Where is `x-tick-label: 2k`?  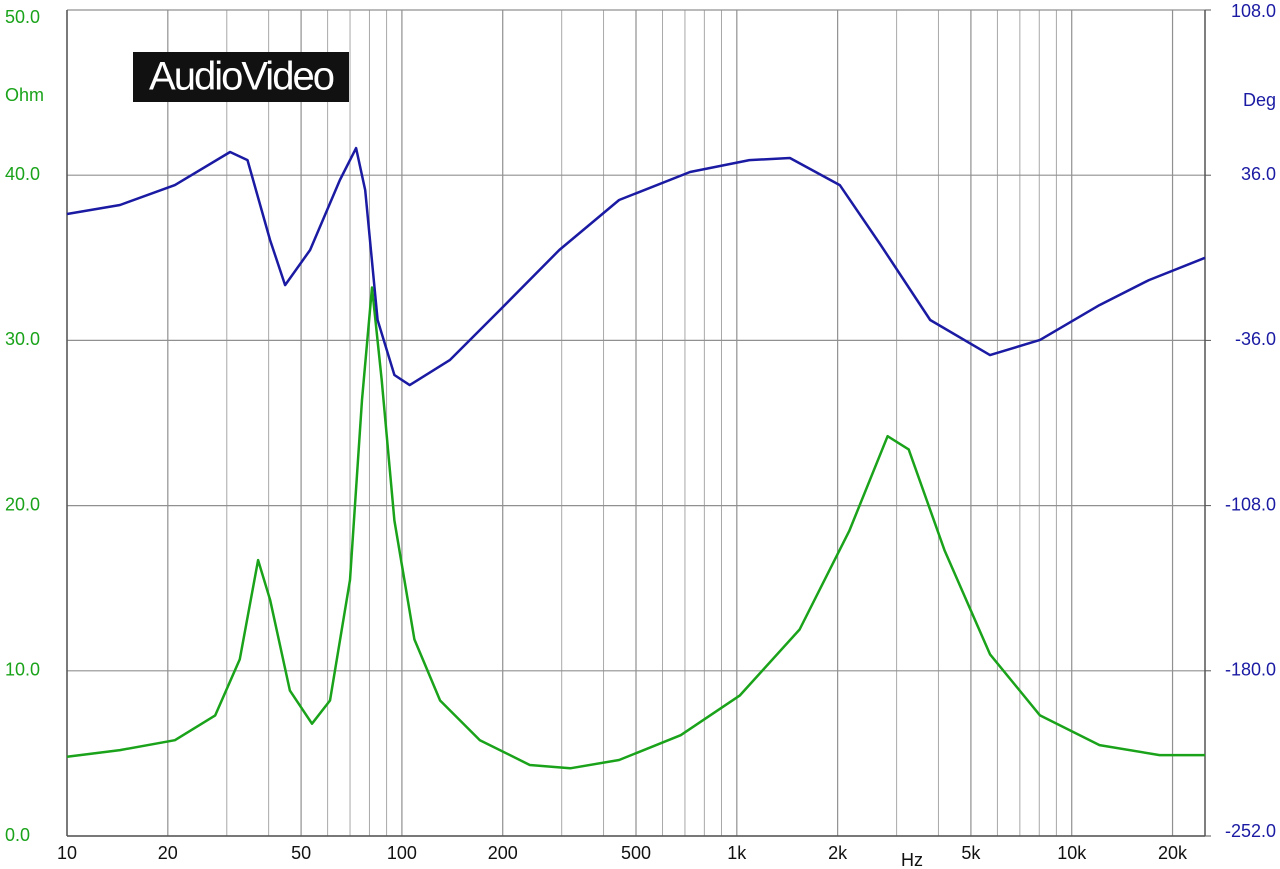 x-tick-label: 2k is located at coordinates (838, 853).